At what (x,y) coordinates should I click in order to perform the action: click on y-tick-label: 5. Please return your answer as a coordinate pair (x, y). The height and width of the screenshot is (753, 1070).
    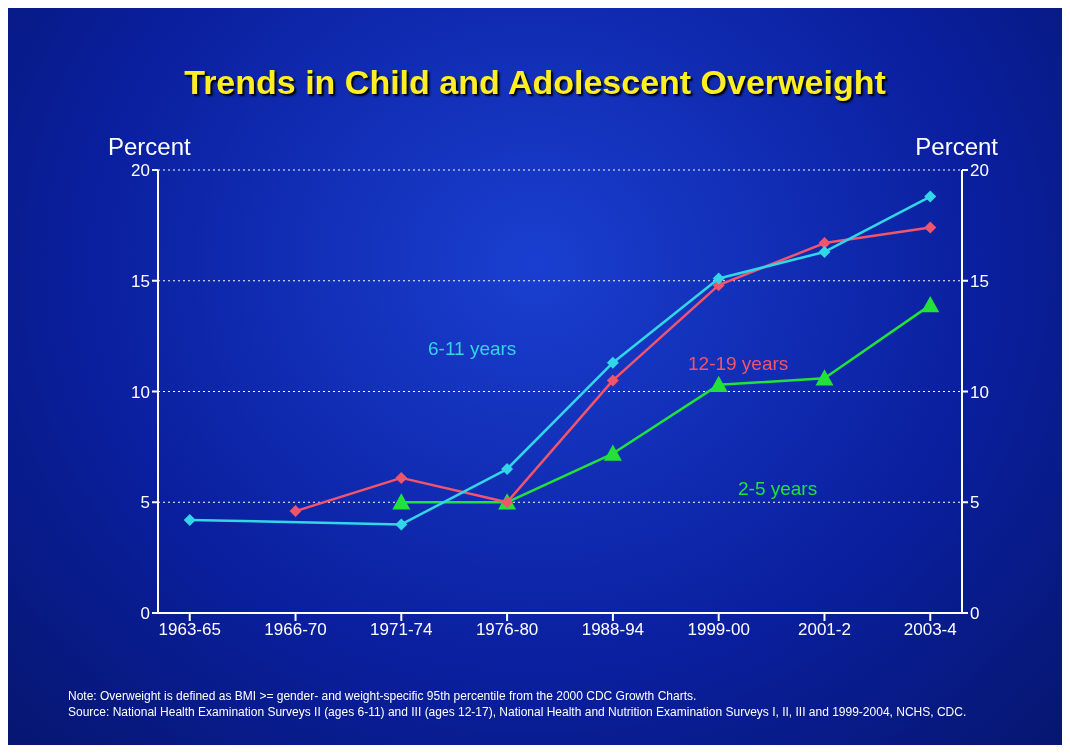
    Looking at the image, I should click on (145, 503).